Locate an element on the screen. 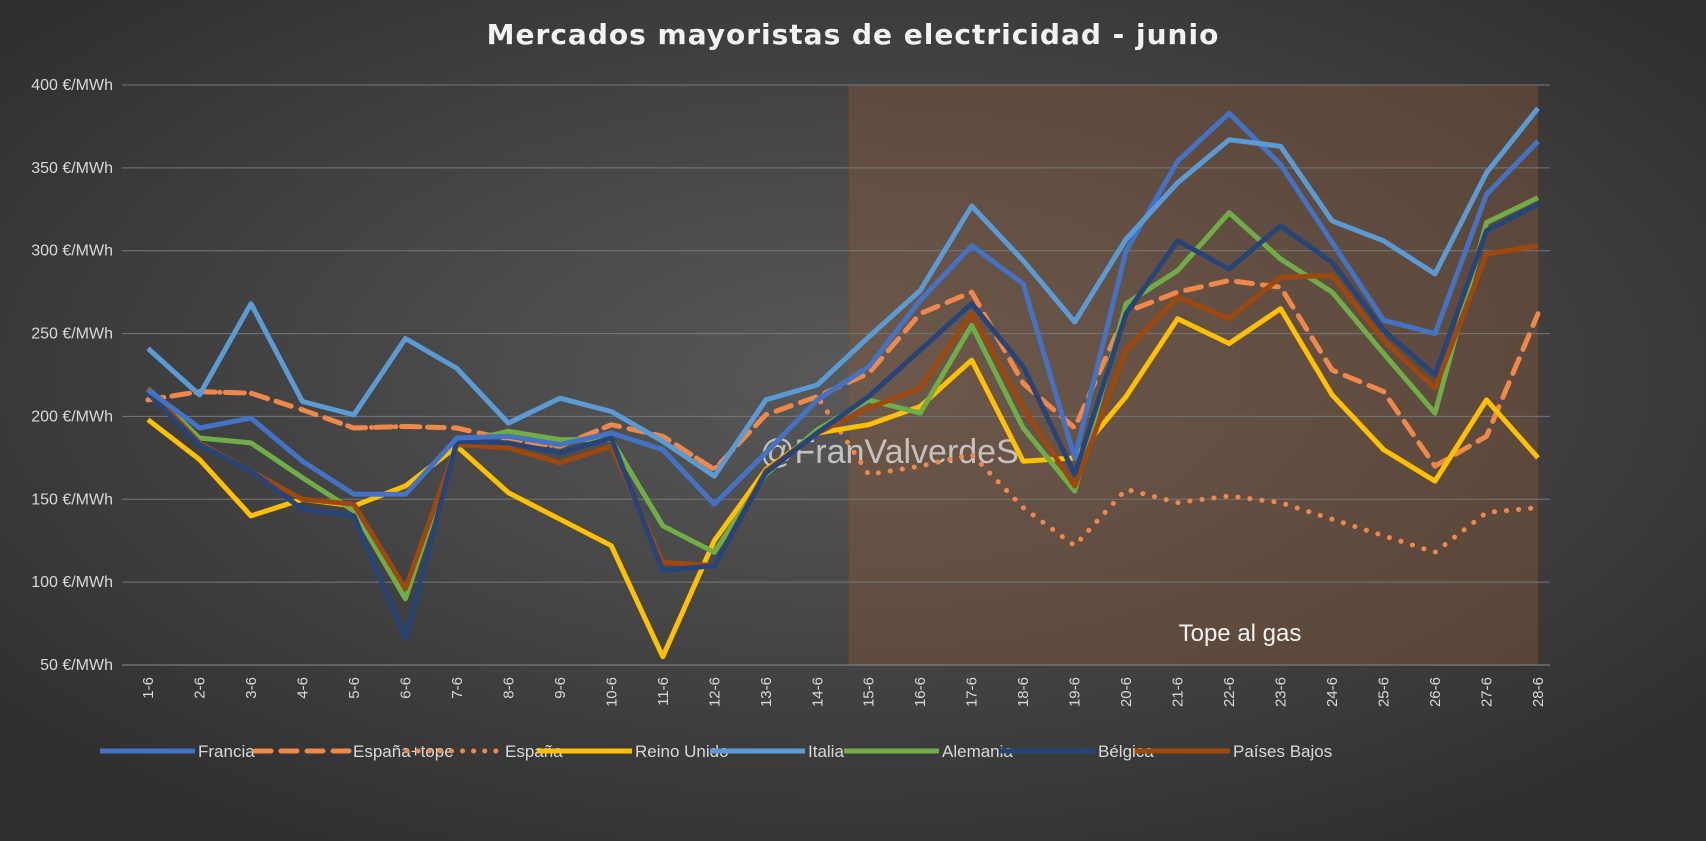 The image size is (1706, 841). legend-label: Bélgica is located at coordinates (1126, 751).